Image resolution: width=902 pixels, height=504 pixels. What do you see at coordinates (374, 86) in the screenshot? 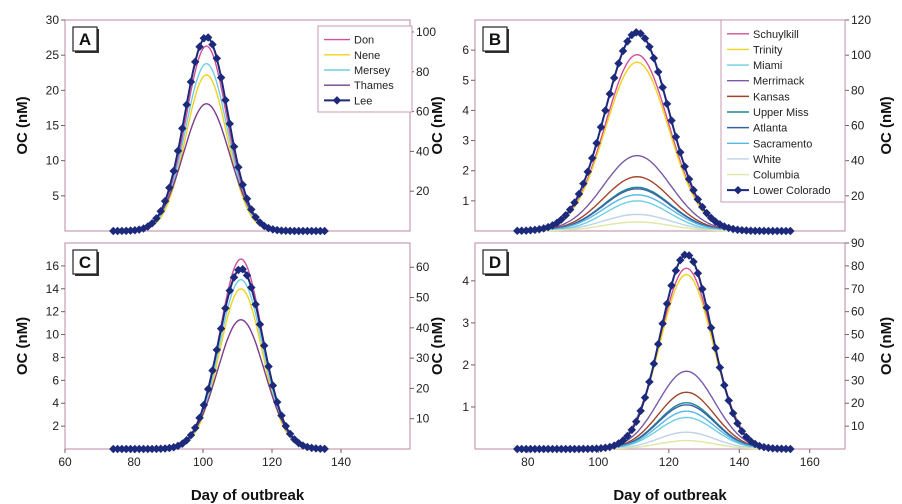
I see `legend-entry: Thames` at bounding box center [374, 86].